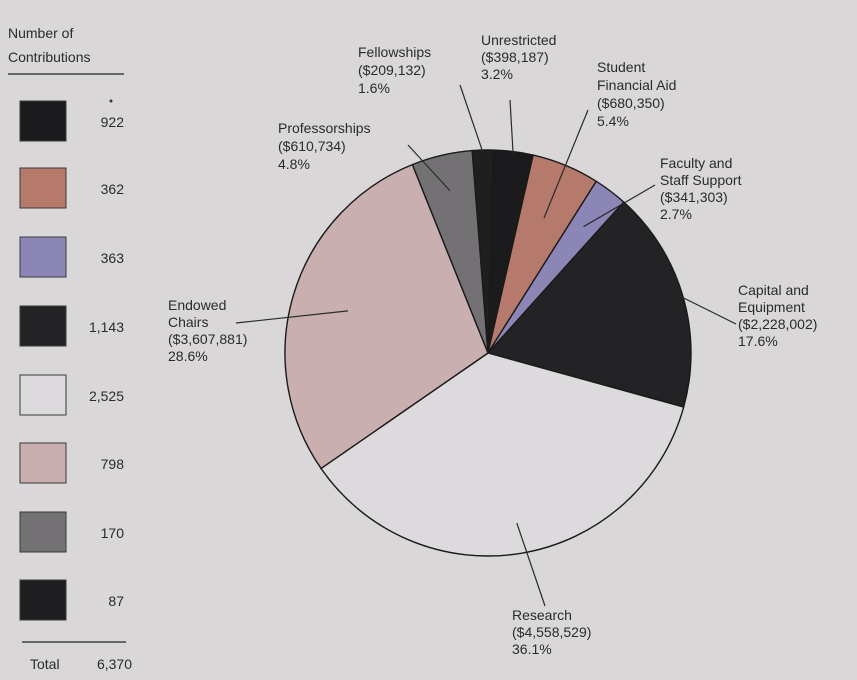 This screenshot has height=680, width=857. I want to click on slice-label-line: Equipment, so click(771, 307).